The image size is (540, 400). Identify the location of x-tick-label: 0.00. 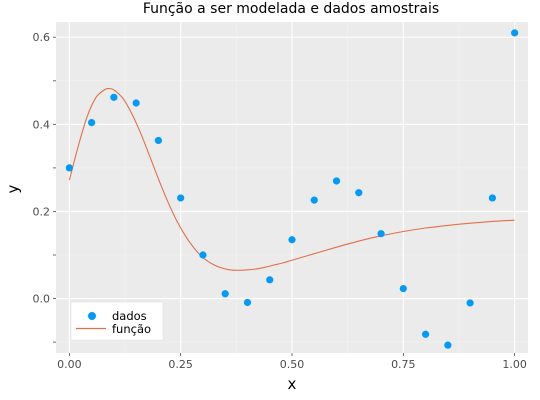
(69, 364).